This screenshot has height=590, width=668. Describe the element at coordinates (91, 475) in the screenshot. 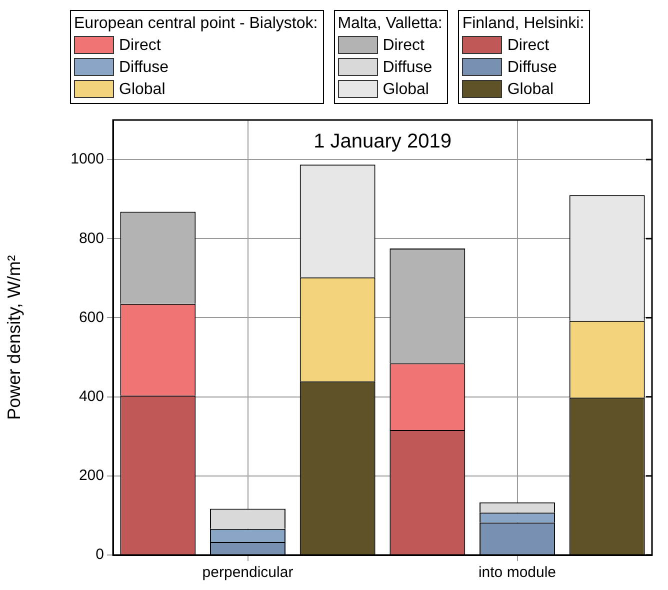

I see `y-tick-label: 200` at that location.